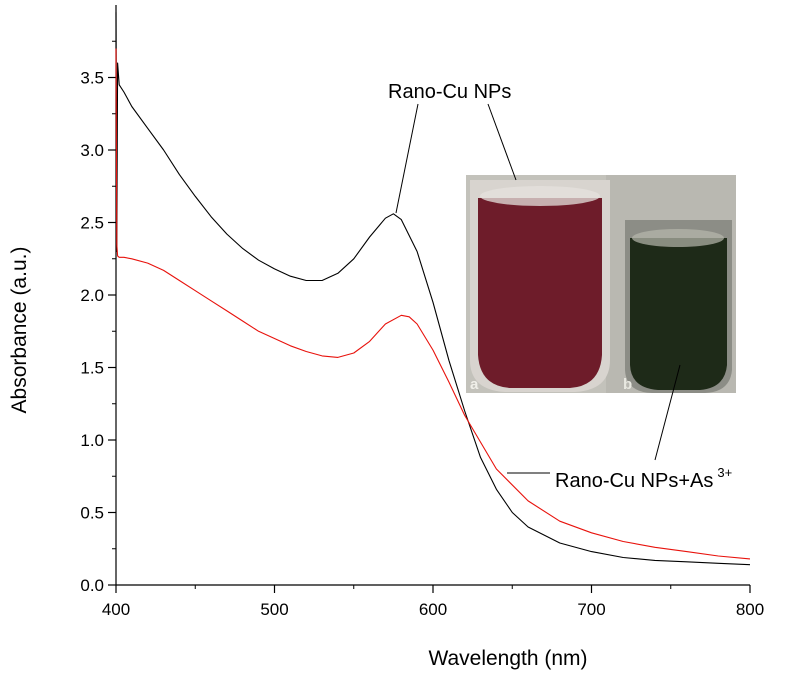 Image resolution: width=790 pixels, height=674 pixels. I want to click on vial-b-liquid, so click(678, 314).